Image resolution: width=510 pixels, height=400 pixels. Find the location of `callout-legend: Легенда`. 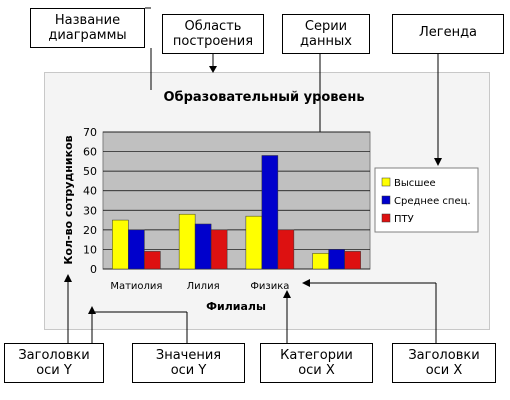

callout-legend: Легенда is located at coordinates (448, 34).